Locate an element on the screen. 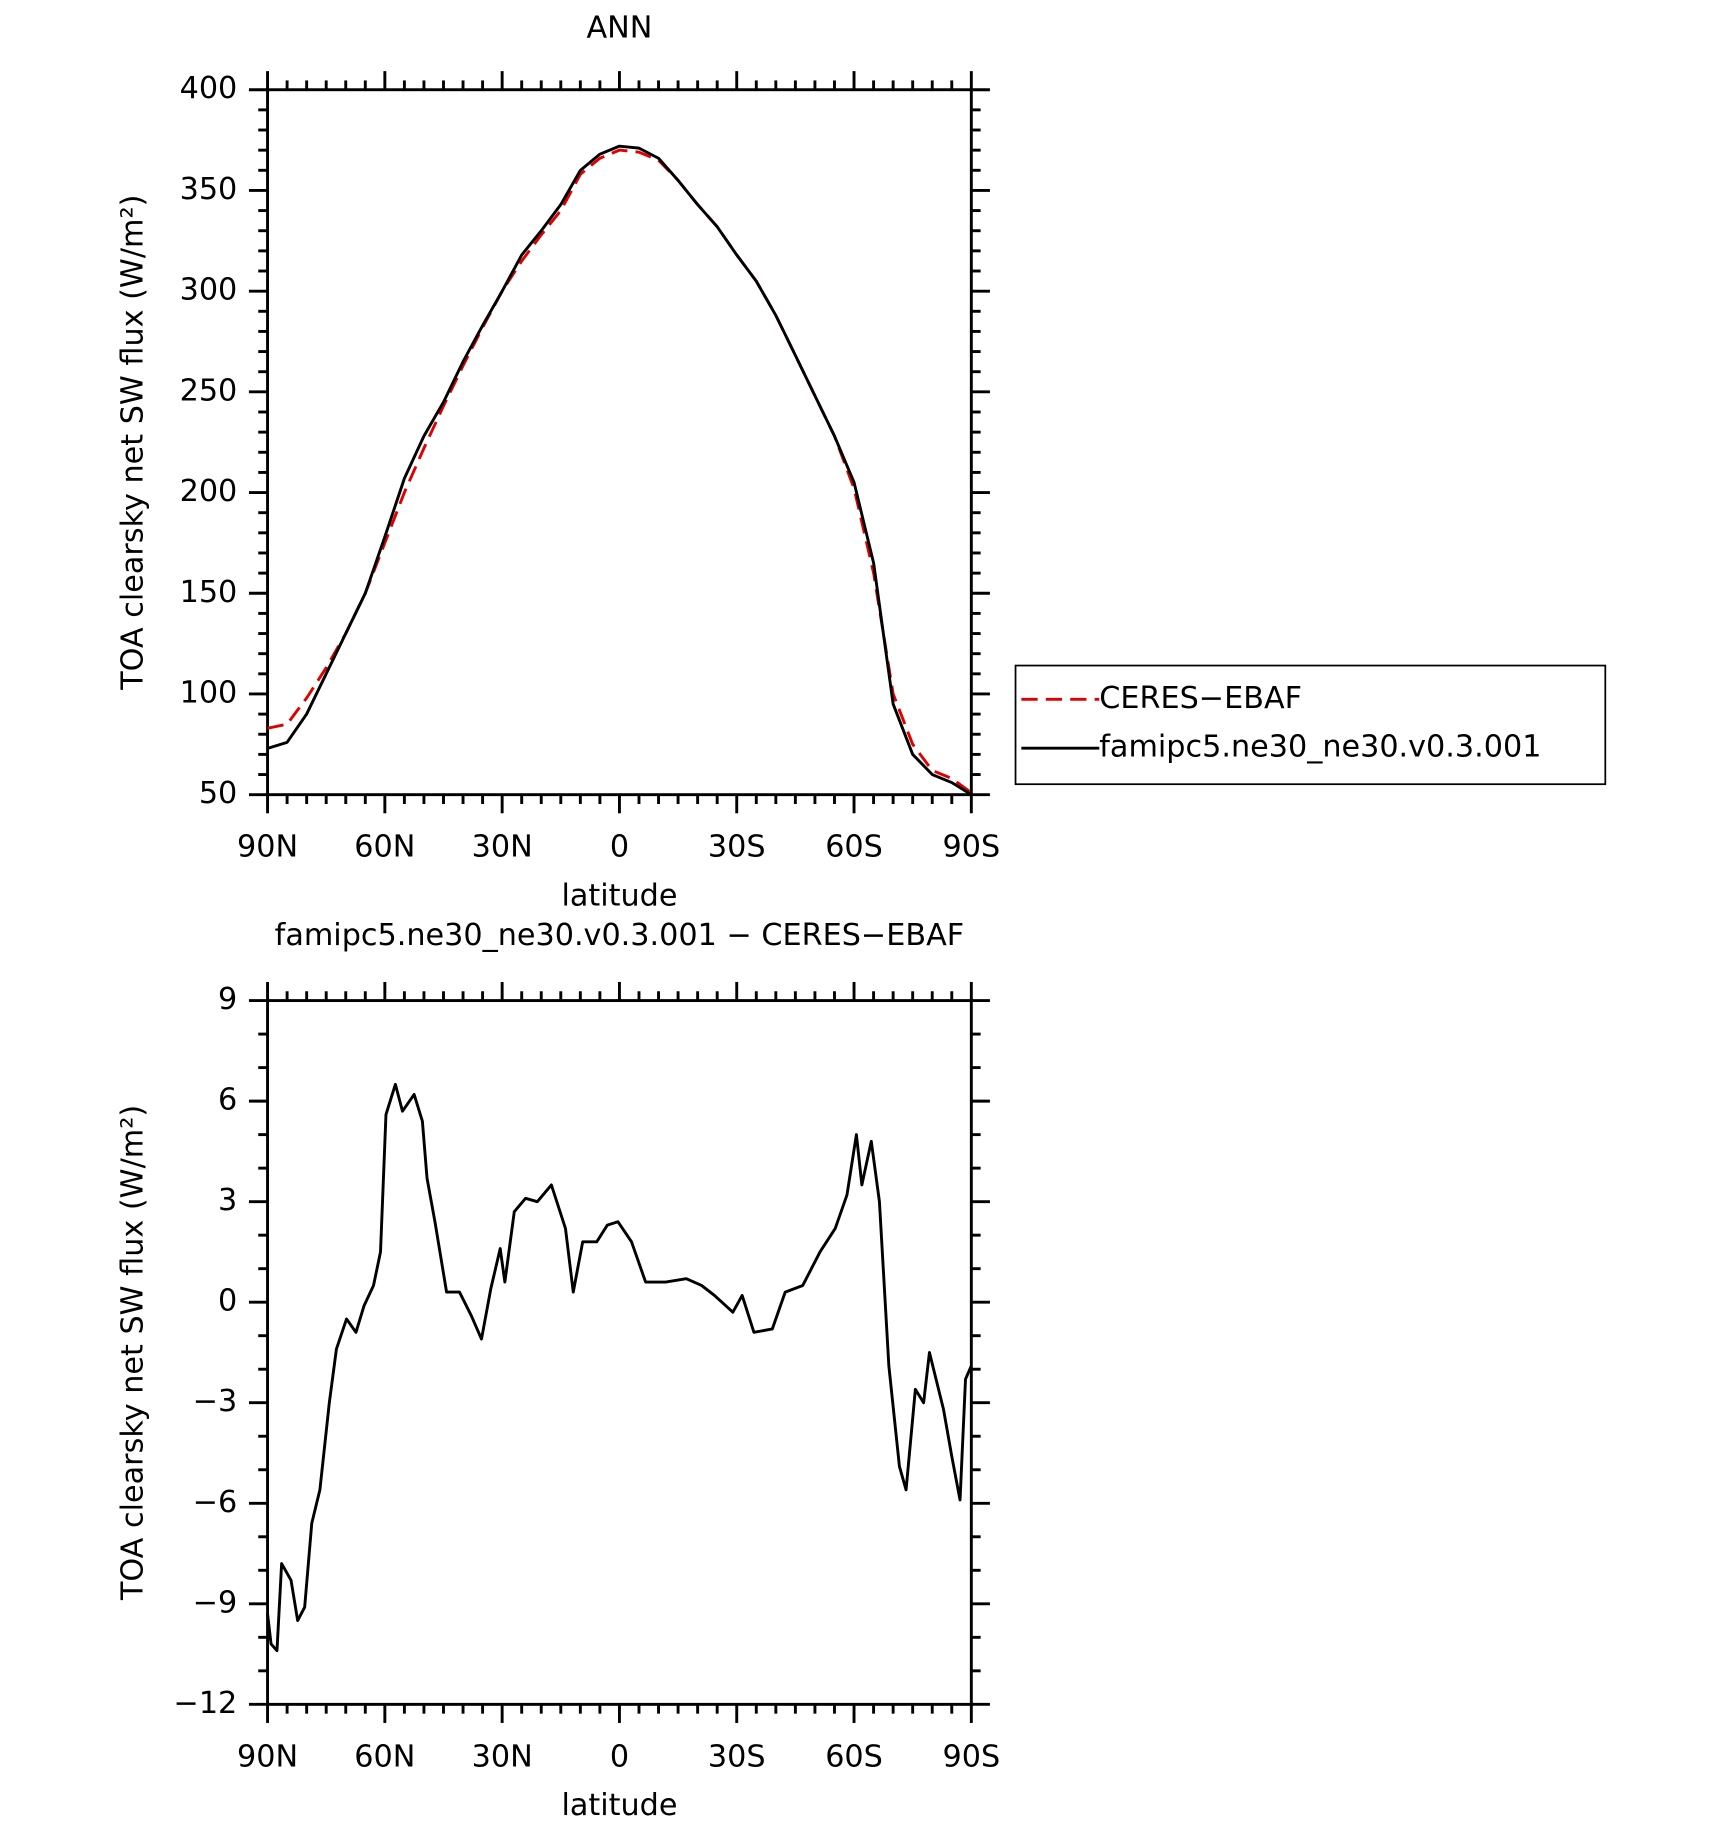 Image resolution: width=1710 pixels, height=1822 pixels. y-tick-label: 100 is located at coordinates (209, 692).